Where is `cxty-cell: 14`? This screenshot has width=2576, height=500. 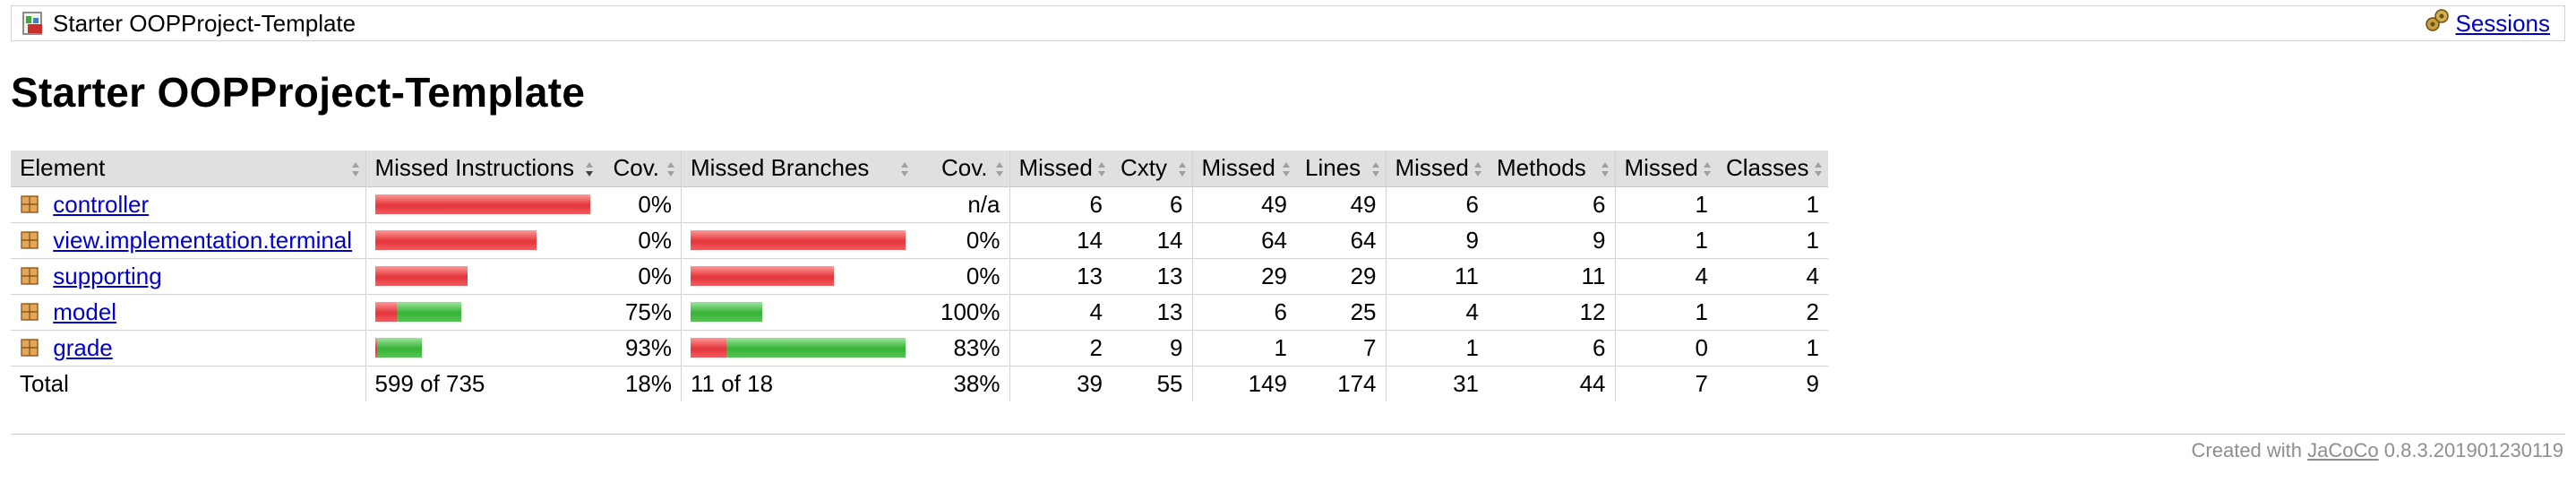
cxty-cell: 14 is located at coordinates (1152, 241).